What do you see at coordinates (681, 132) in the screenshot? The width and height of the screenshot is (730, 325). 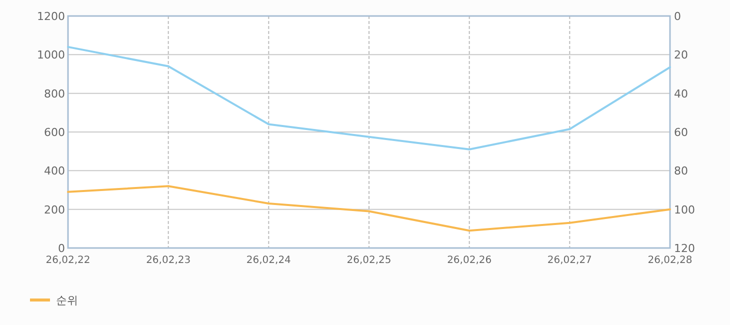 I see `y2-tick-label: 60` at bounding box center [681, 132].